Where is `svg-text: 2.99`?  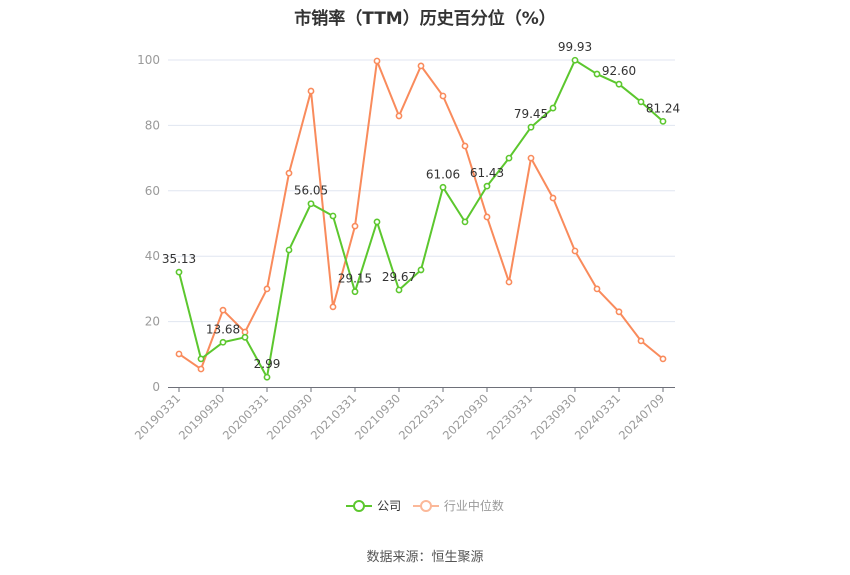 svg-text: 2.99 is located at coordinates (267, 364).